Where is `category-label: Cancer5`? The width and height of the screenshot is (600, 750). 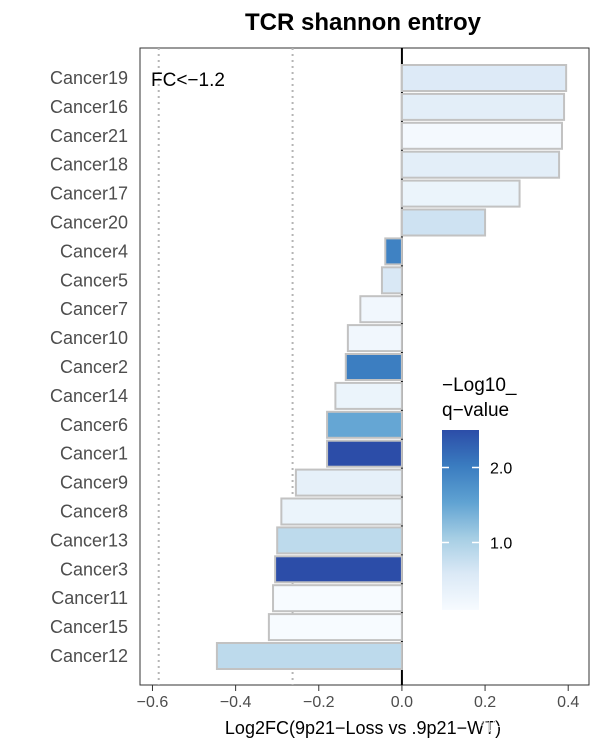
category-label: Cancer5 is located at coordinates (94, 280).